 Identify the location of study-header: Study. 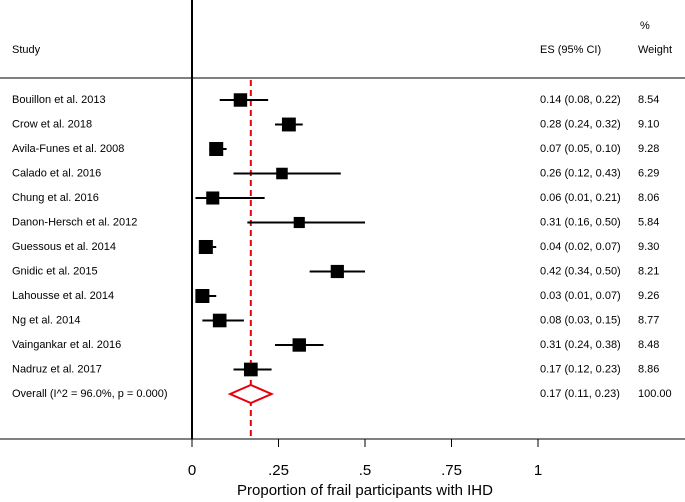
(26, 50).